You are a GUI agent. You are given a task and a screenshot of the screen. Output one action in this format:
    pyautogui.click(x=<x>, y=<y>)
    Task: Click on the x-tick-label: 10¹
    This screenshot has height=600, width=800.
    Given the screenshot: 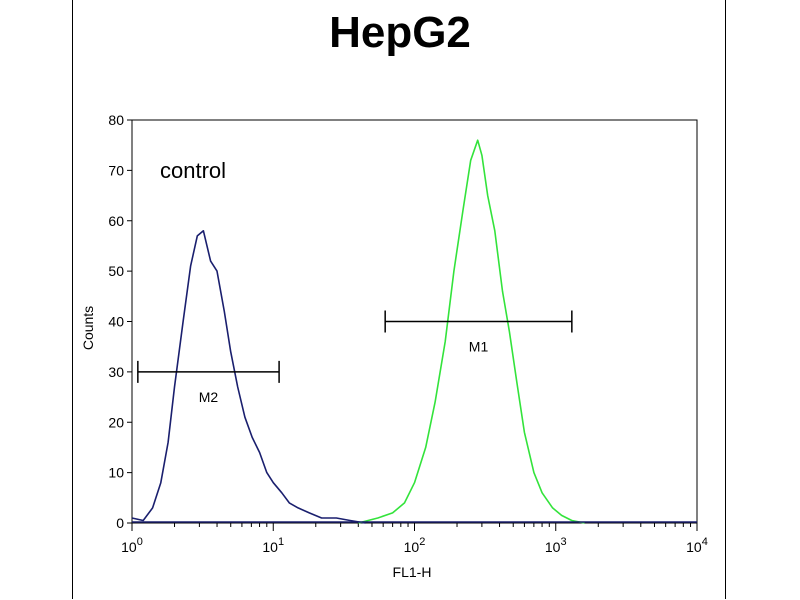 What is the action you would take?
    pyautogui.click(x=273, y=545)
    